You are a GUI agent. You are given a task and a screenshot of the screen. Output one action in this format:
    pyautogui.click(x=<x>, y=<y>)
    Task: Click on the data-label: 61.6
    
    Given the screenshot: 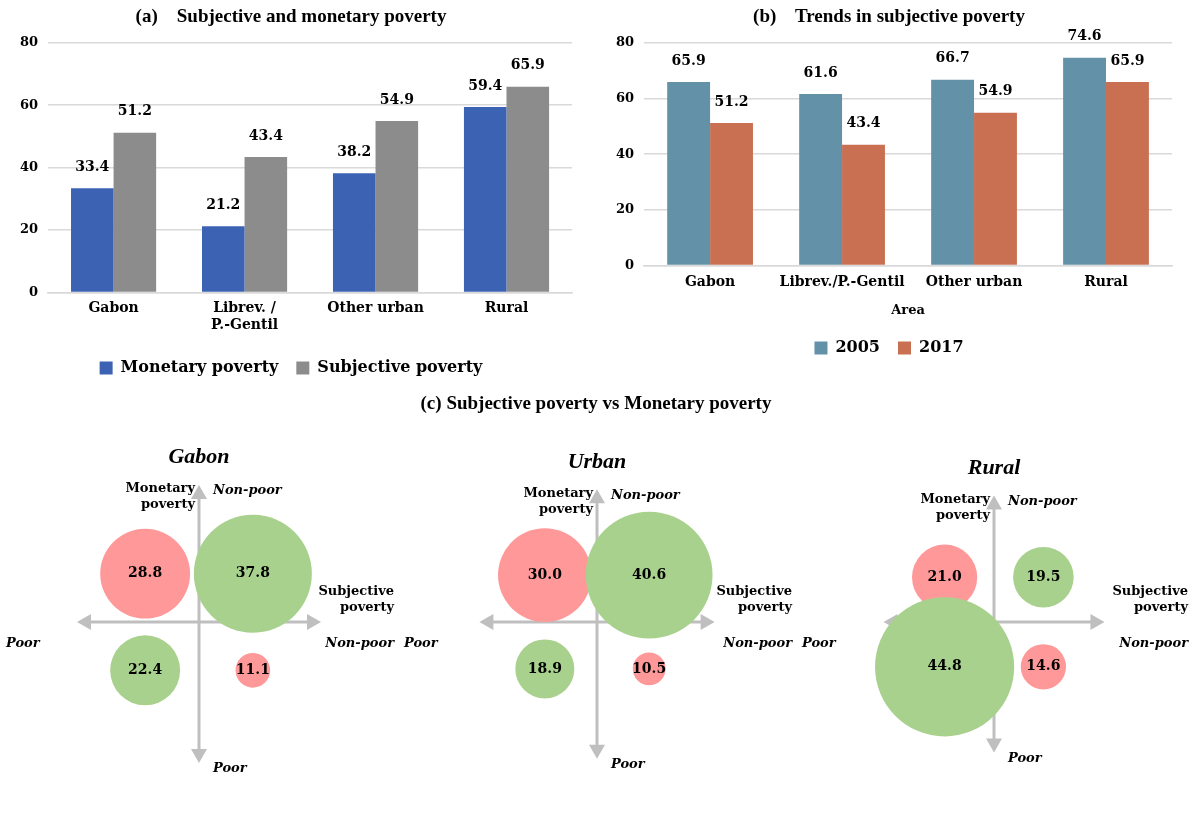 What is the action you would take?
    pyautogui.click(x=820, y=71)
    